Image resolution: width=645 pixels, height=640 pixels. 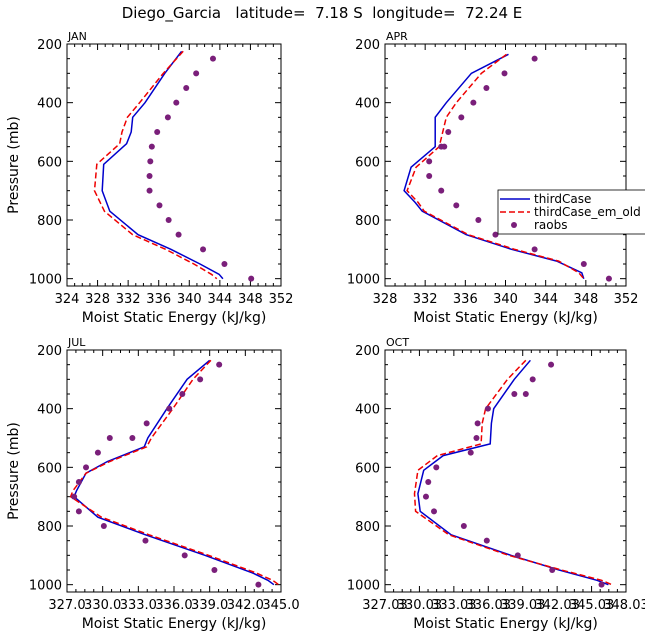 I want to click on apr-x-tick-label: 332, so click(x=425, y=299).